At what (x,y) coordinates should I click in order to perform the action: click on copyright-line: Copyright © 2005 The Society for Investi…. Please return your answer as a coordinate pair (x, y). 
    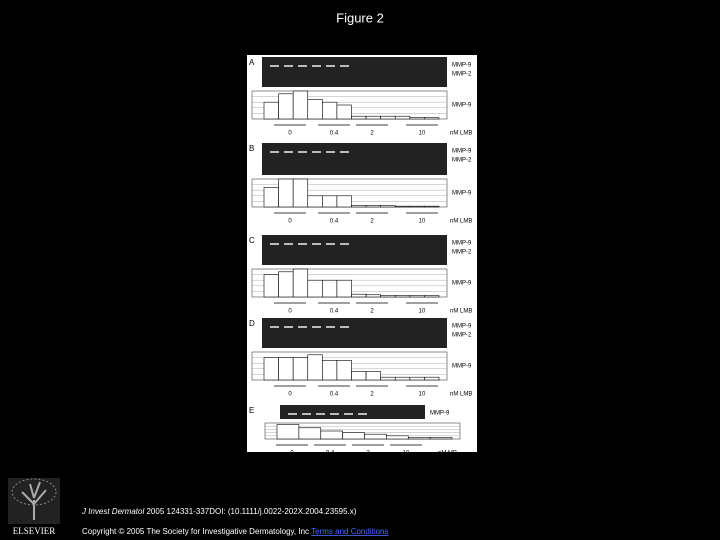
    Looking at the image, I should click on (235, 531).